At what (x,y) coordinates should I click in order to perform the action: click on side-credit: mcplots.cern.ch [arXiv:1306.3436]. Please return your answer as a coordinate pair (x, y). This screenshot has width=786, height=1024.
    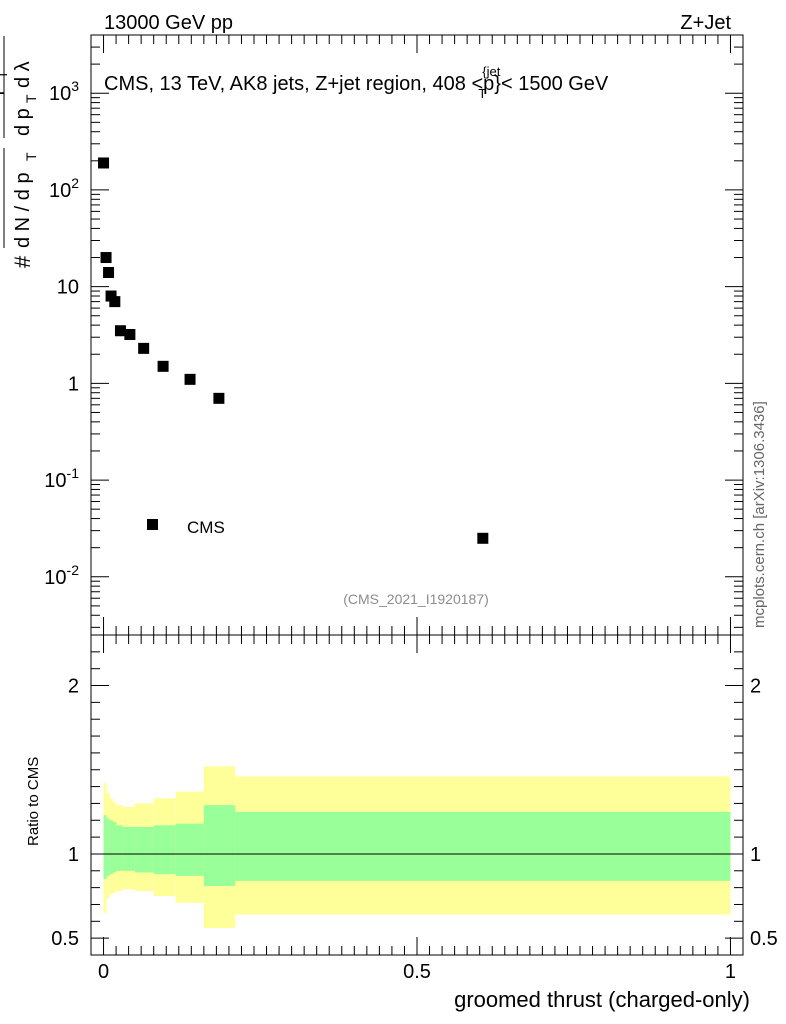
    Looking at the image, I should click on (759, 514).